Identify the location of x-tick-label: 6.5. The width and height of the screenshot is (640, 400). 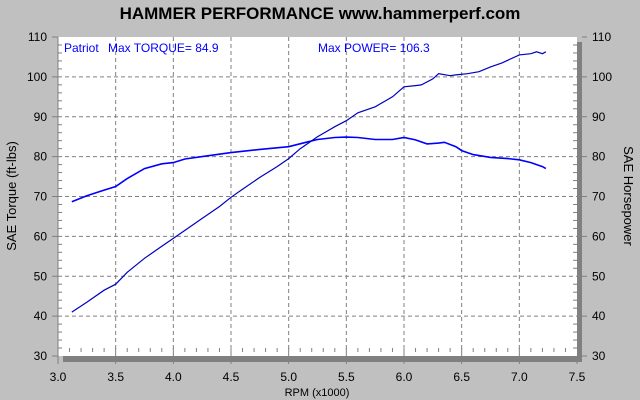
(461, 377).